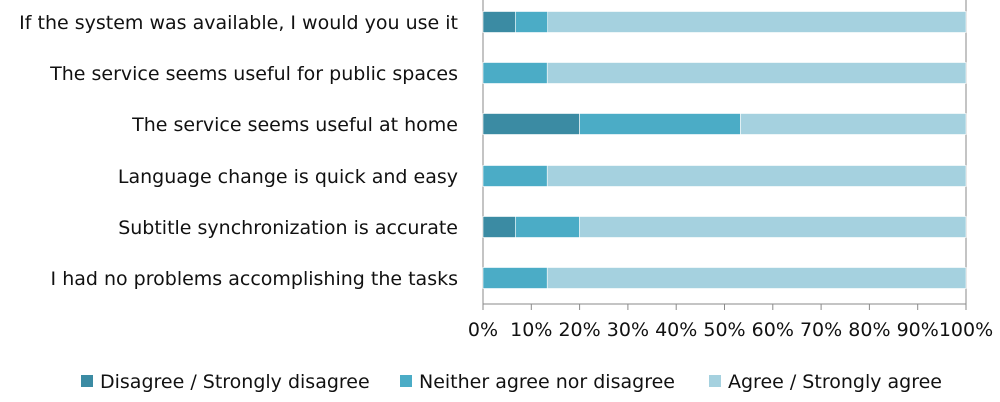 This screenshot has height=402, width=1000. Describe the element at coordinates (821, 330) in the screenshot. I see `x-tick-label: 70%` at that location.